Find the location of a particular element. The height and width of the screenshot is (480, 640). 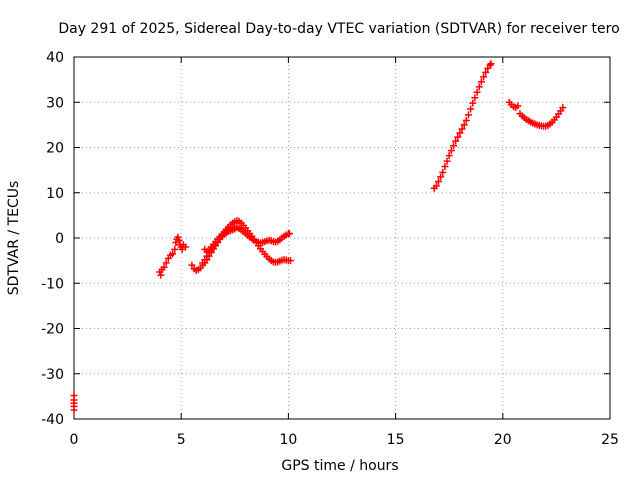

x-tick-label: 5 is located at coordinates (181, 440).